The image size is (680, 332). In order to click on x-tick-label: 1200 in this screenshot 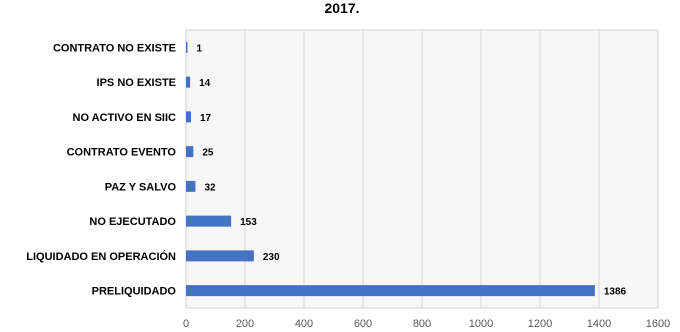, I will do `click(540, 324)`.